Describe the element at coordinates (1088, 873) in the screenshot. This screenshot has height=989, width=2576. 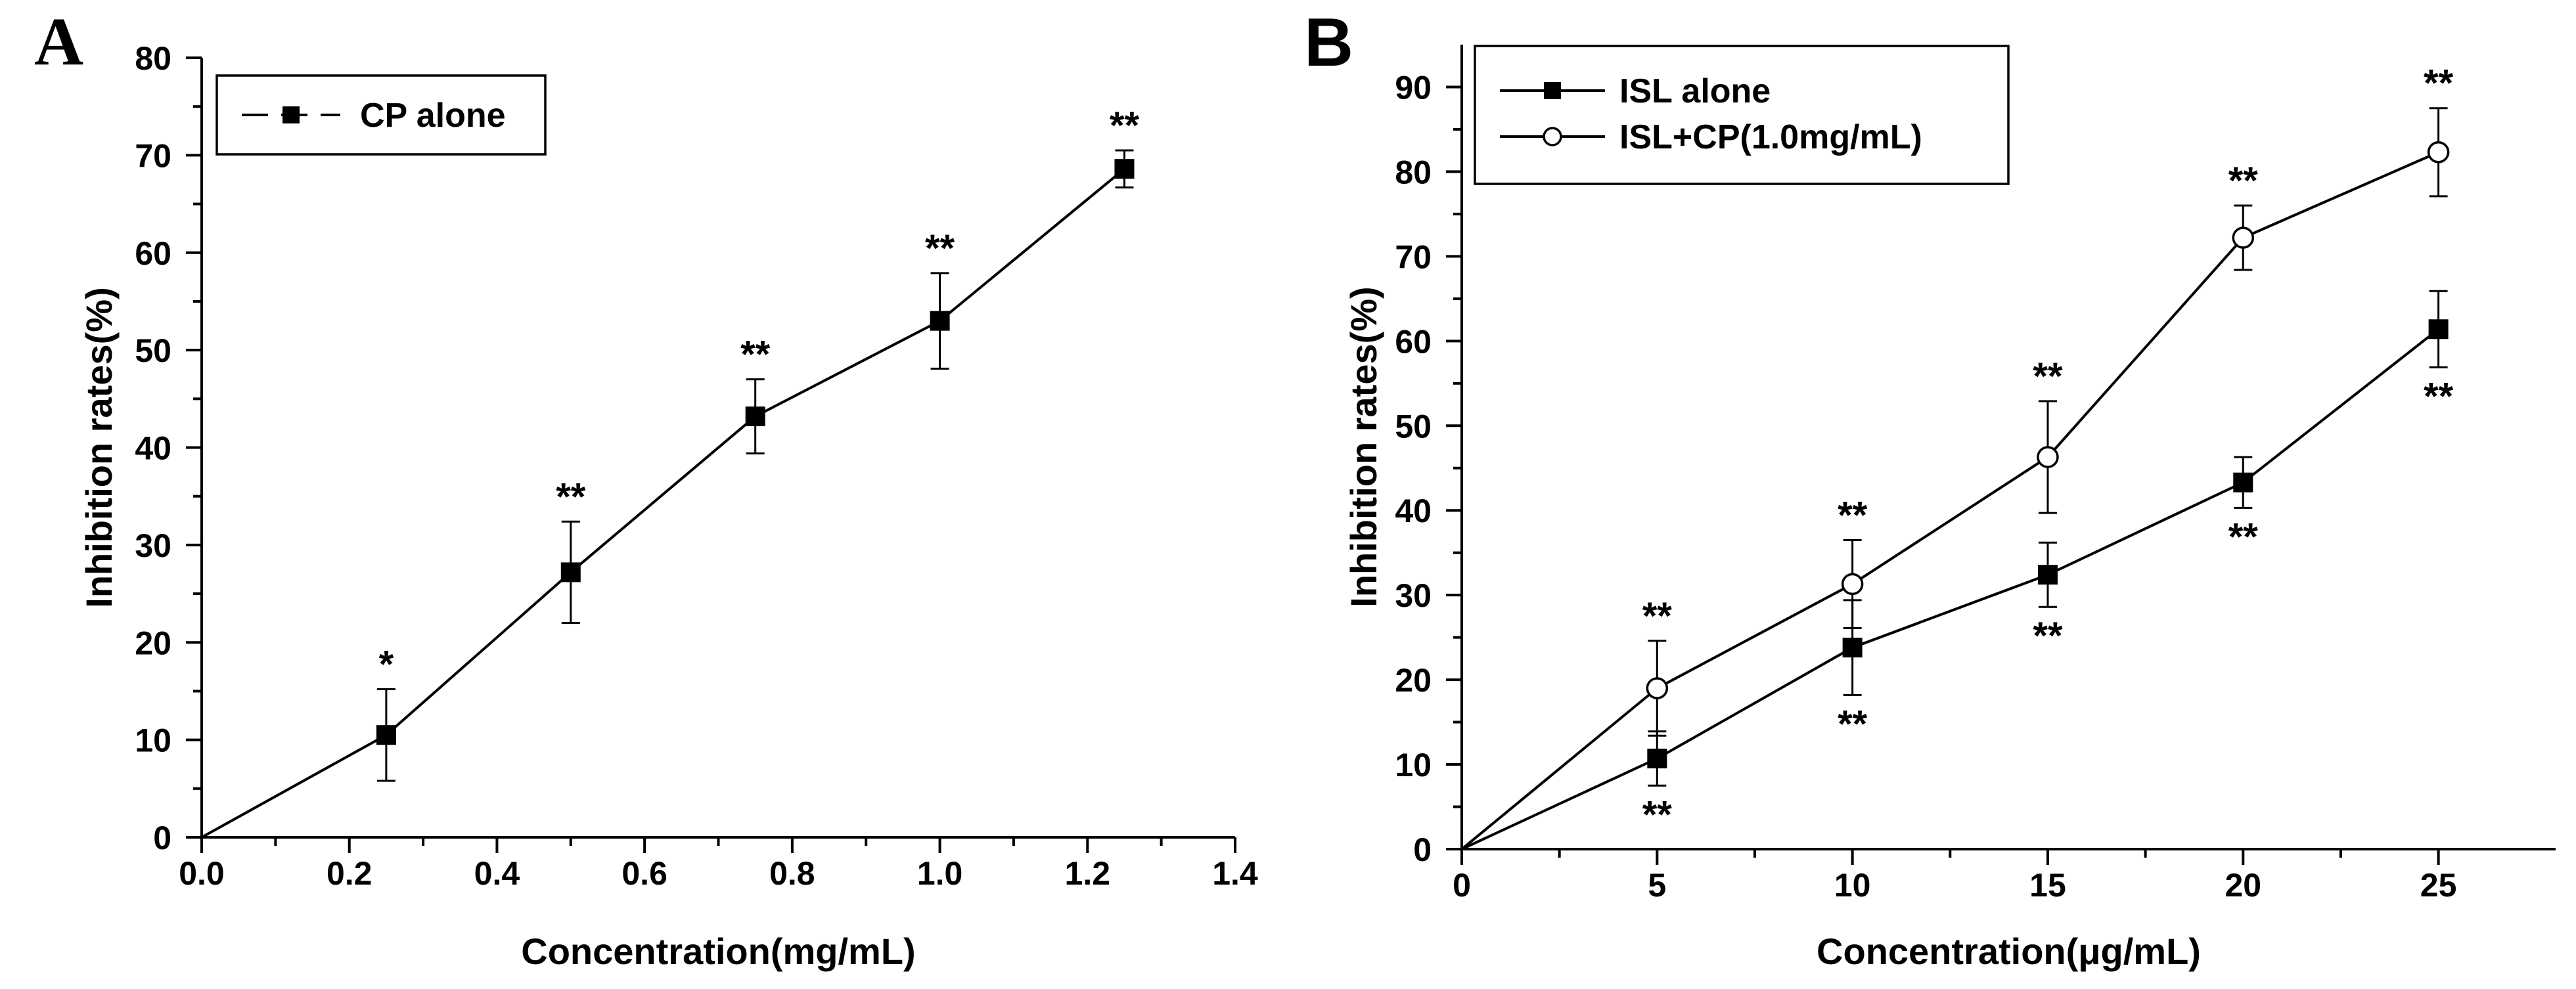
I see `x-tick-label: 1.2` at that location.